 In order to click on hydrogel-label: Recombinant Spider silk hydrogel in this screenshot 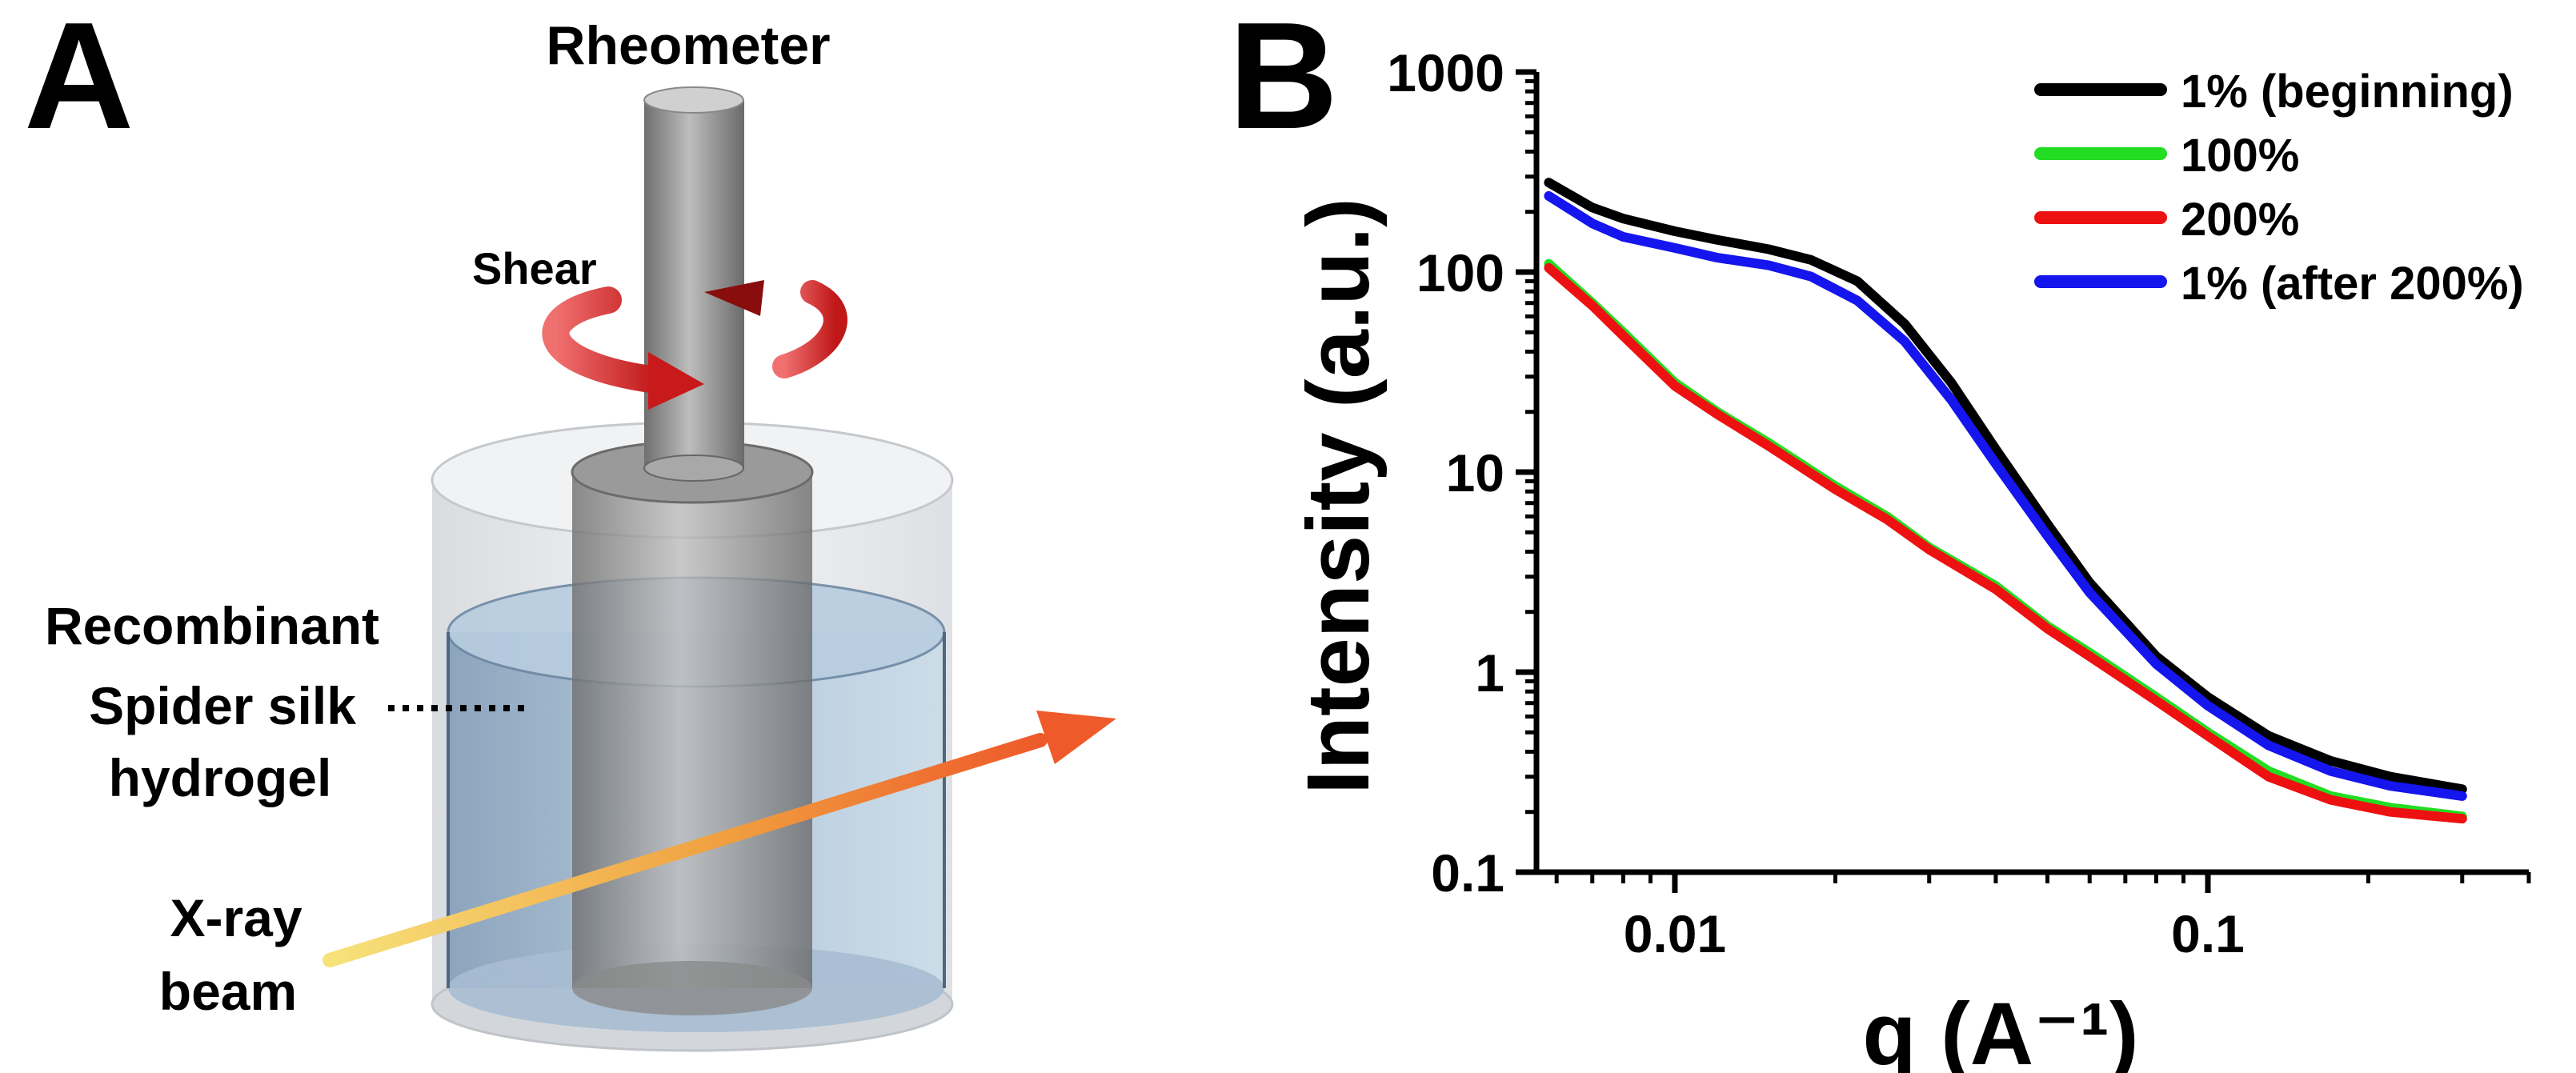, I will do `click(286, 701)`.